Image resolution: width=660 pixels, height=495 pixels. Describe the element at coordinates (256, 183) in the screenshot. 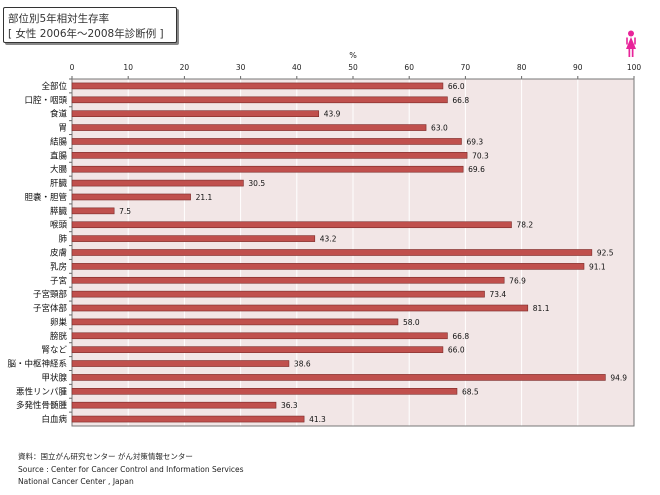

I see `value-label: 30.5` at that location.